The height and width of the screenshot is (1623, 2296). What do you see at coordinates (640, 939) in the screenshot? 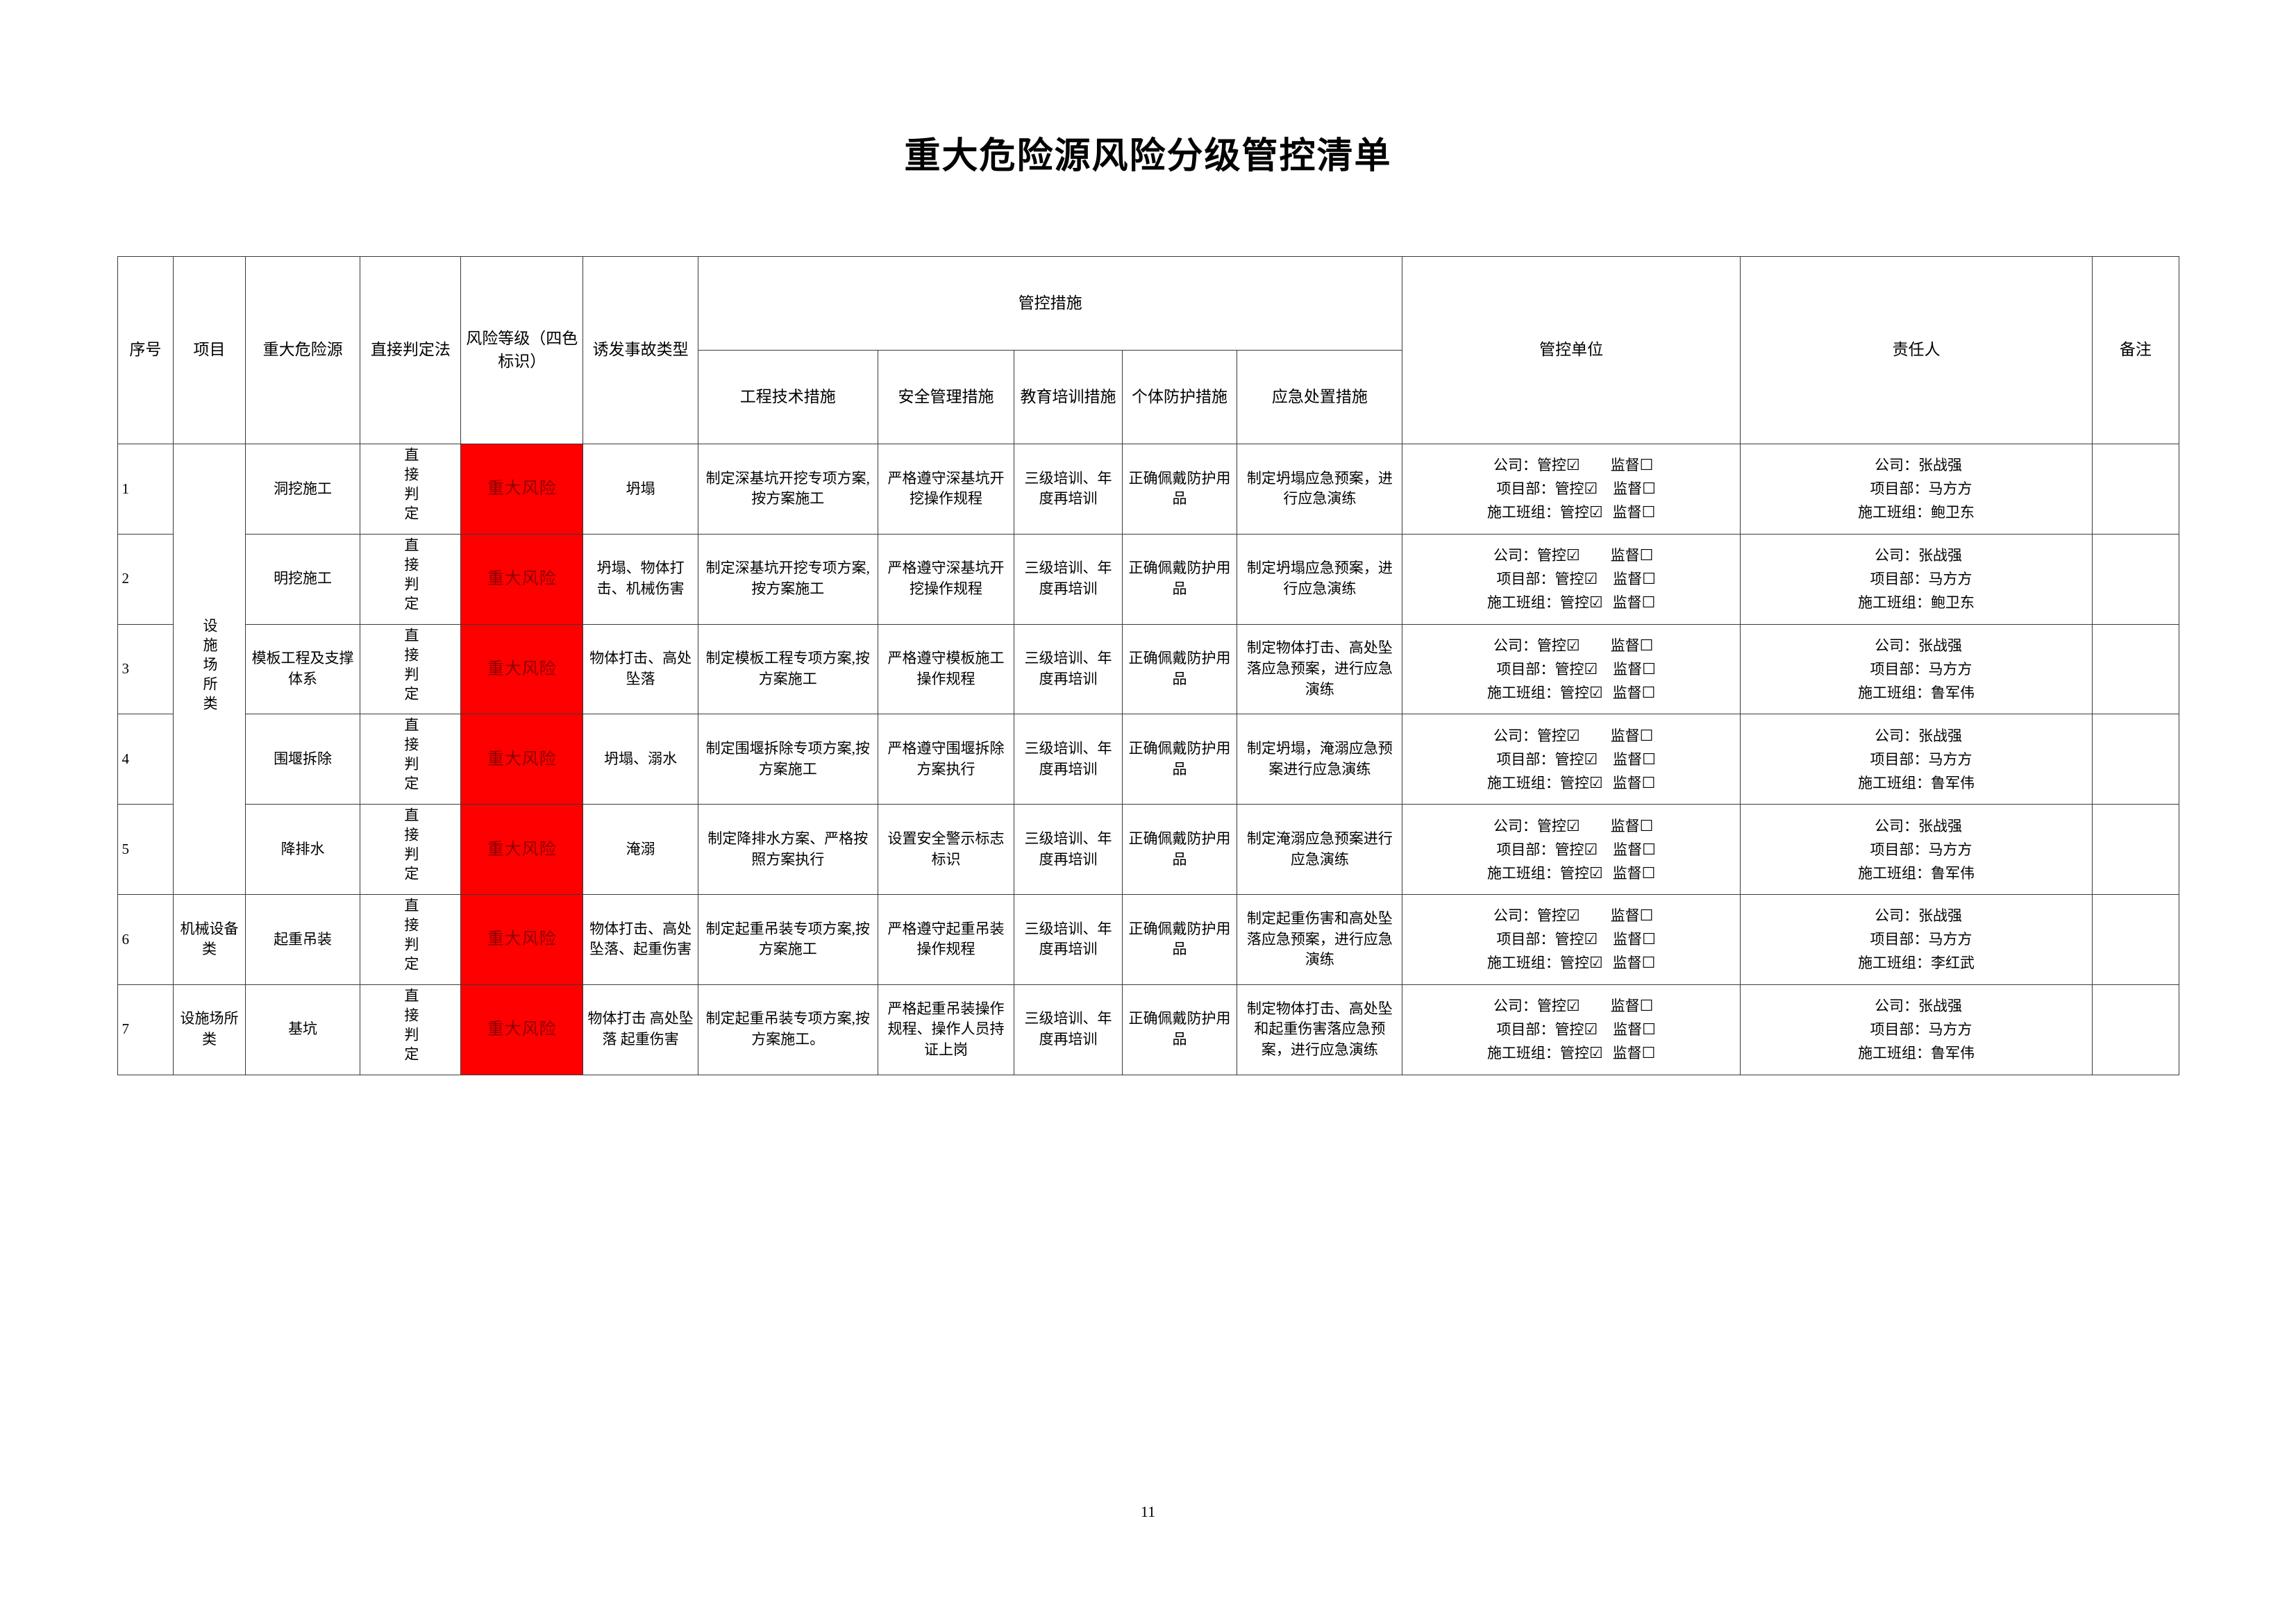
I see `cell-accident-type: 物体打击、高处坠落、起重伤害` at bounding box center [640, 939].